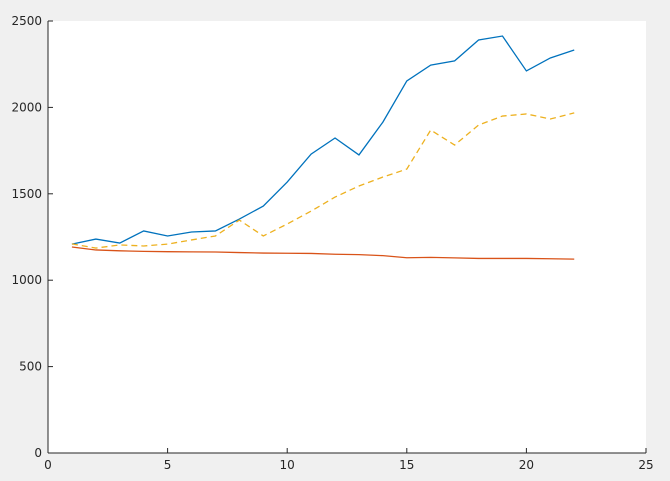 Image resolution: width=670 pixels, height=481 pixels. What do you see at coordinates (26, 107) in the screenshot?
I see `y-tick-label: 2000` at bounding box center [26, 107].